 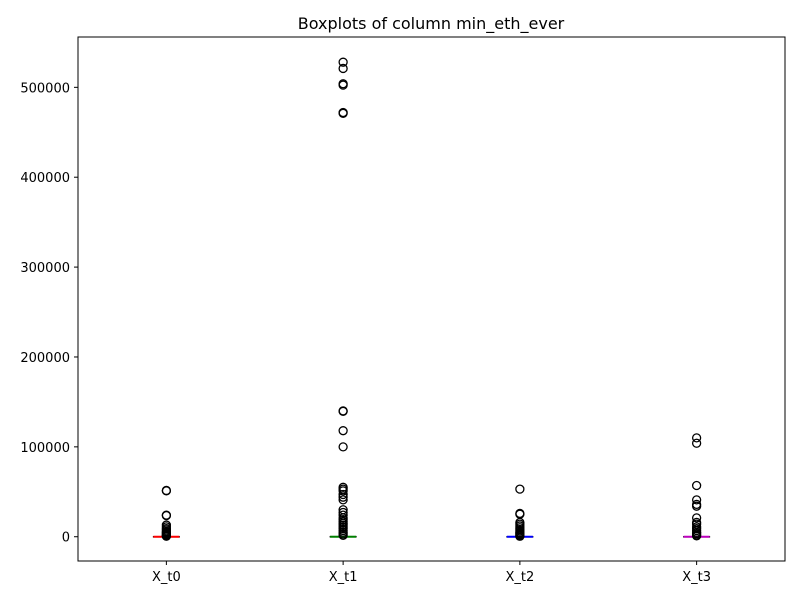 I want to click on chart-title: Boxplots of column min_eth_ever, so click(x=431, y=24).